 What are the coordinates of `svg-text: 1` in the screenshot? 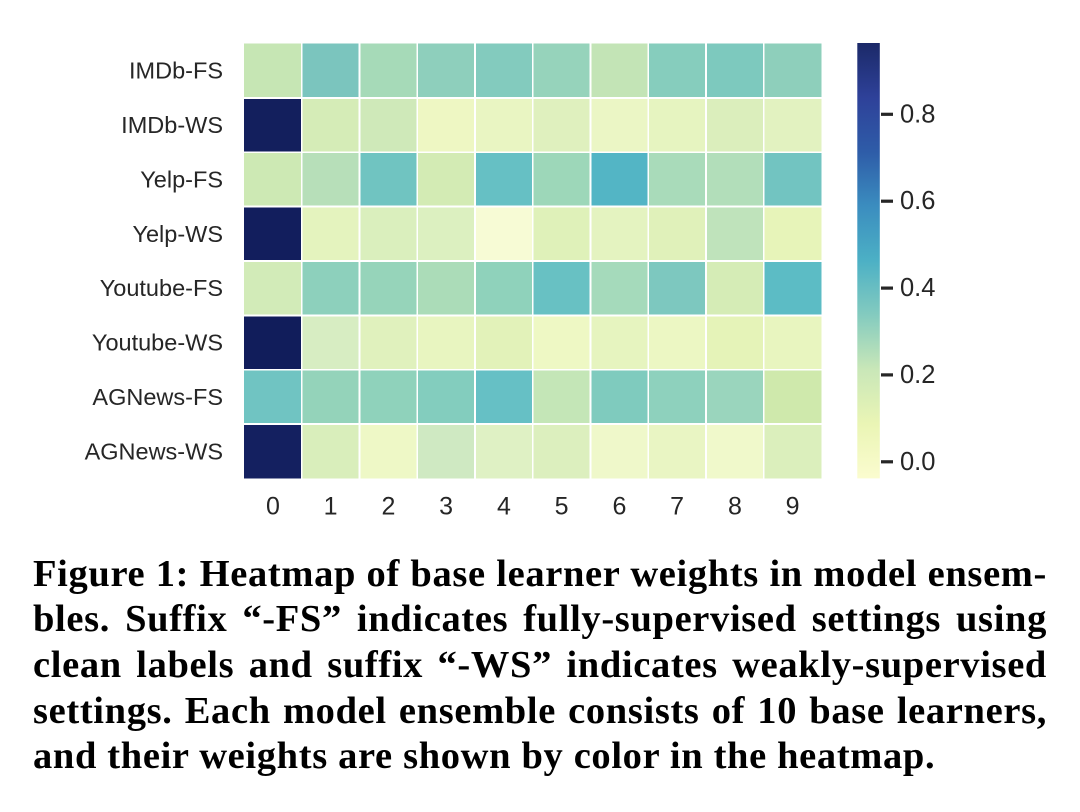 It's located at (331, 507).